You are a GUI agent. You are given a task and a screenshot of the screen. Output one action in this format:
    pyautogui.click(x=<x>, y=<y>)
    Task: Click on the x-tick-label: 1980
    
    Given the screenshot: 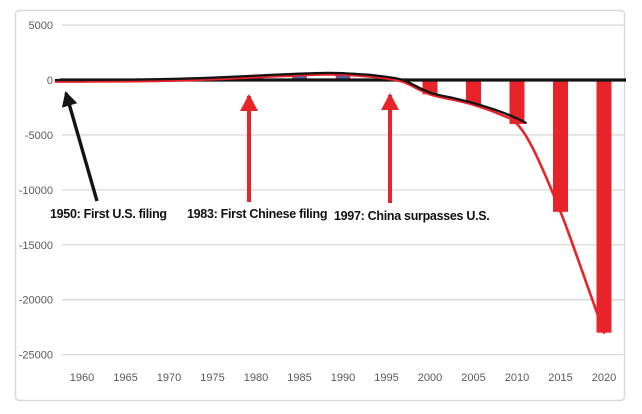 What is the action you would take?
    pyautogui.click(x=256, y=378)
    